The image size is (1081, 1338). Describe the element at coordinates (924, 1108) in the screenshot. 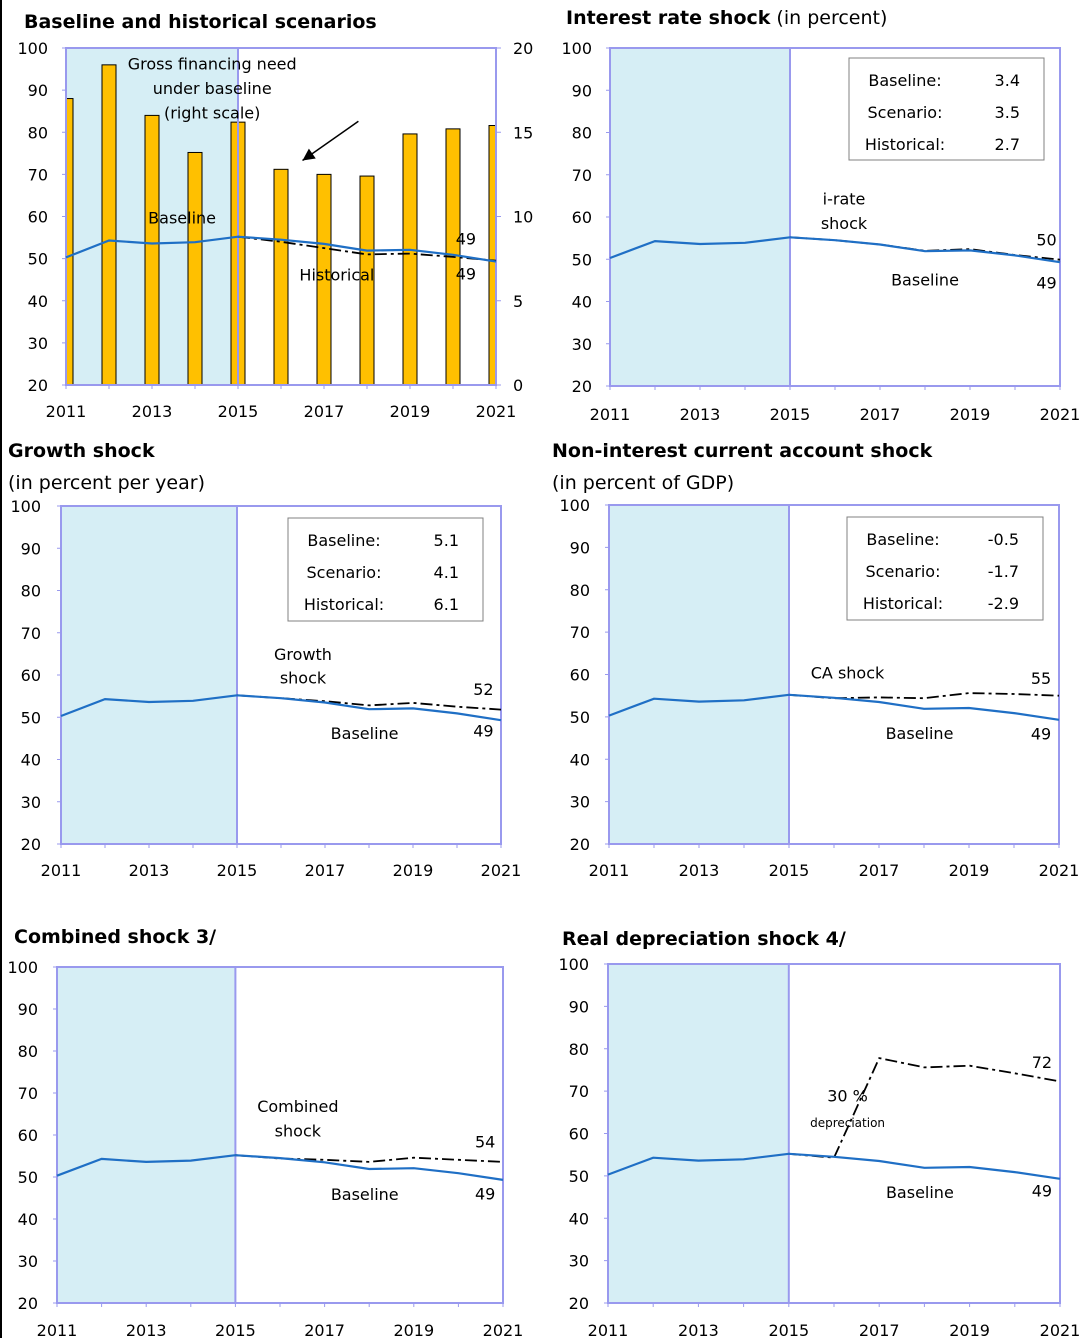

I see `series-line-30-depreciation` at that location.